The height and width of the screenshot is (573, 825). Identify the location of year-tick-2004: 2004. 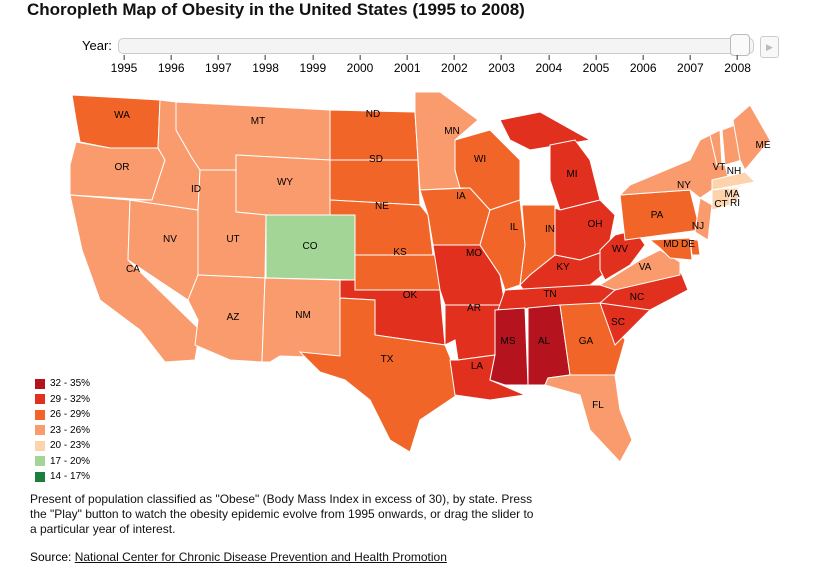
(548, 65).